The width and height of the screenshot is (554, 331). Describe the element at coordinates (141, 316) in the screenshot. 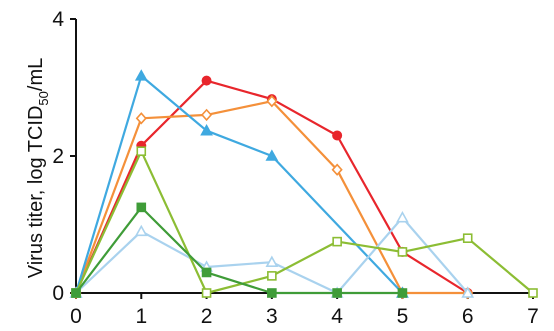

I see `x-tick-label: 1` at that location.